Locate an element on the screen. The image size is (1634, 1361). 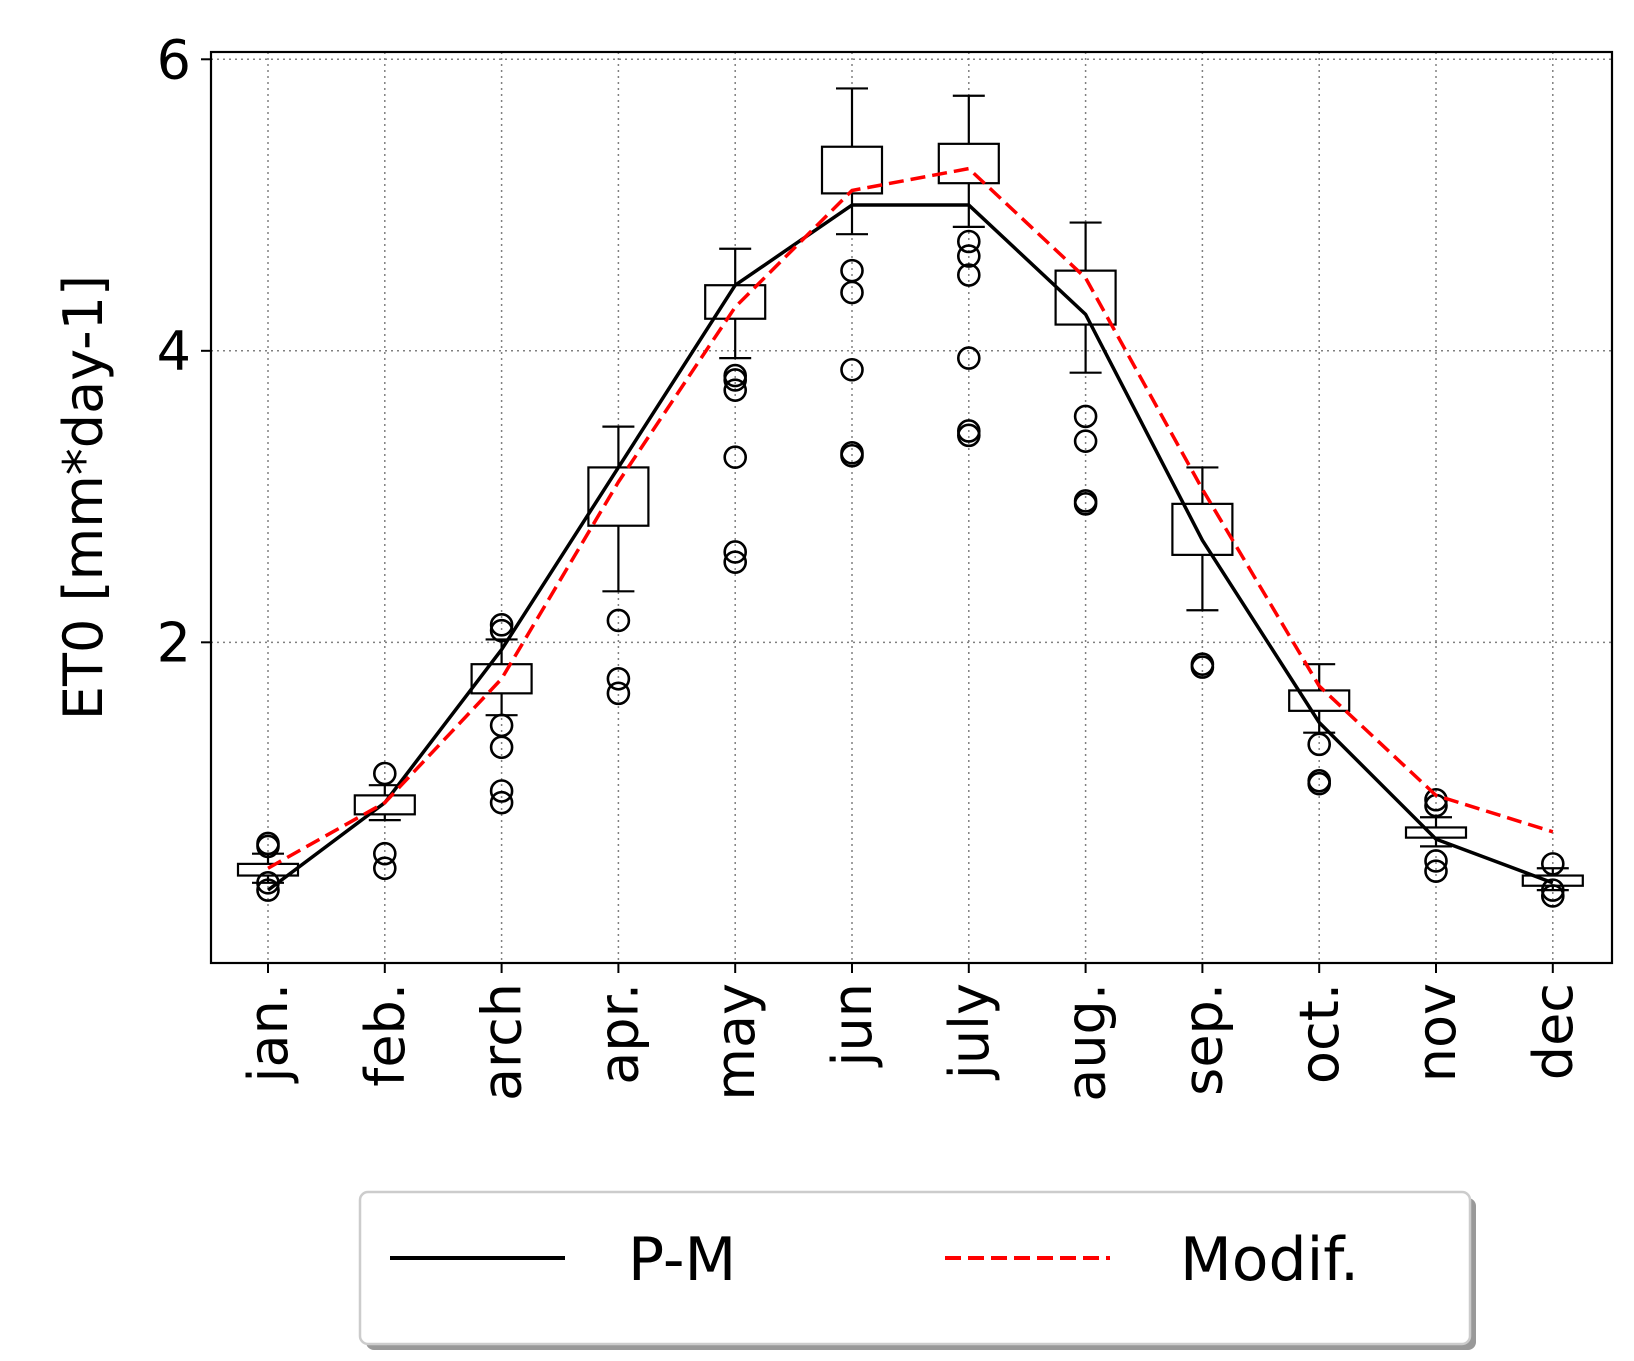
y-axis-label: ET0 [mm*day-1] is located at coordinates (83, 497).